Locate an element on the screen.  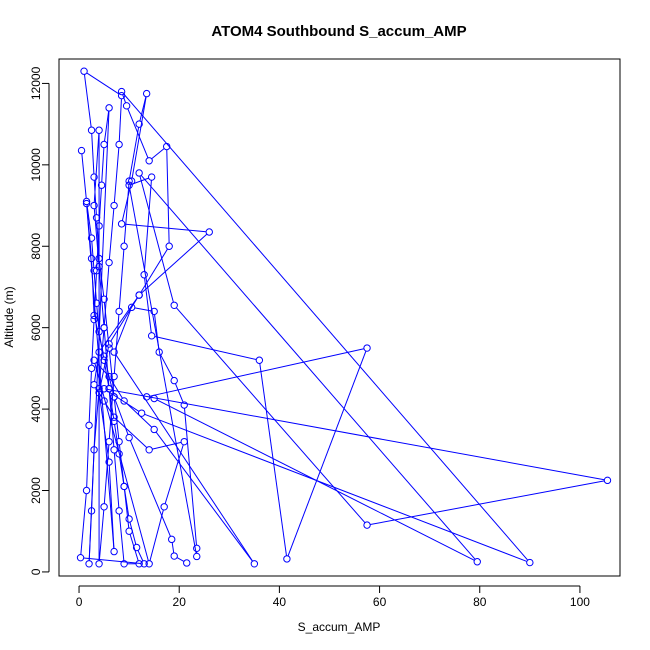
x-axis-label: S_accum_AMP is located at coordinates (339, 627).